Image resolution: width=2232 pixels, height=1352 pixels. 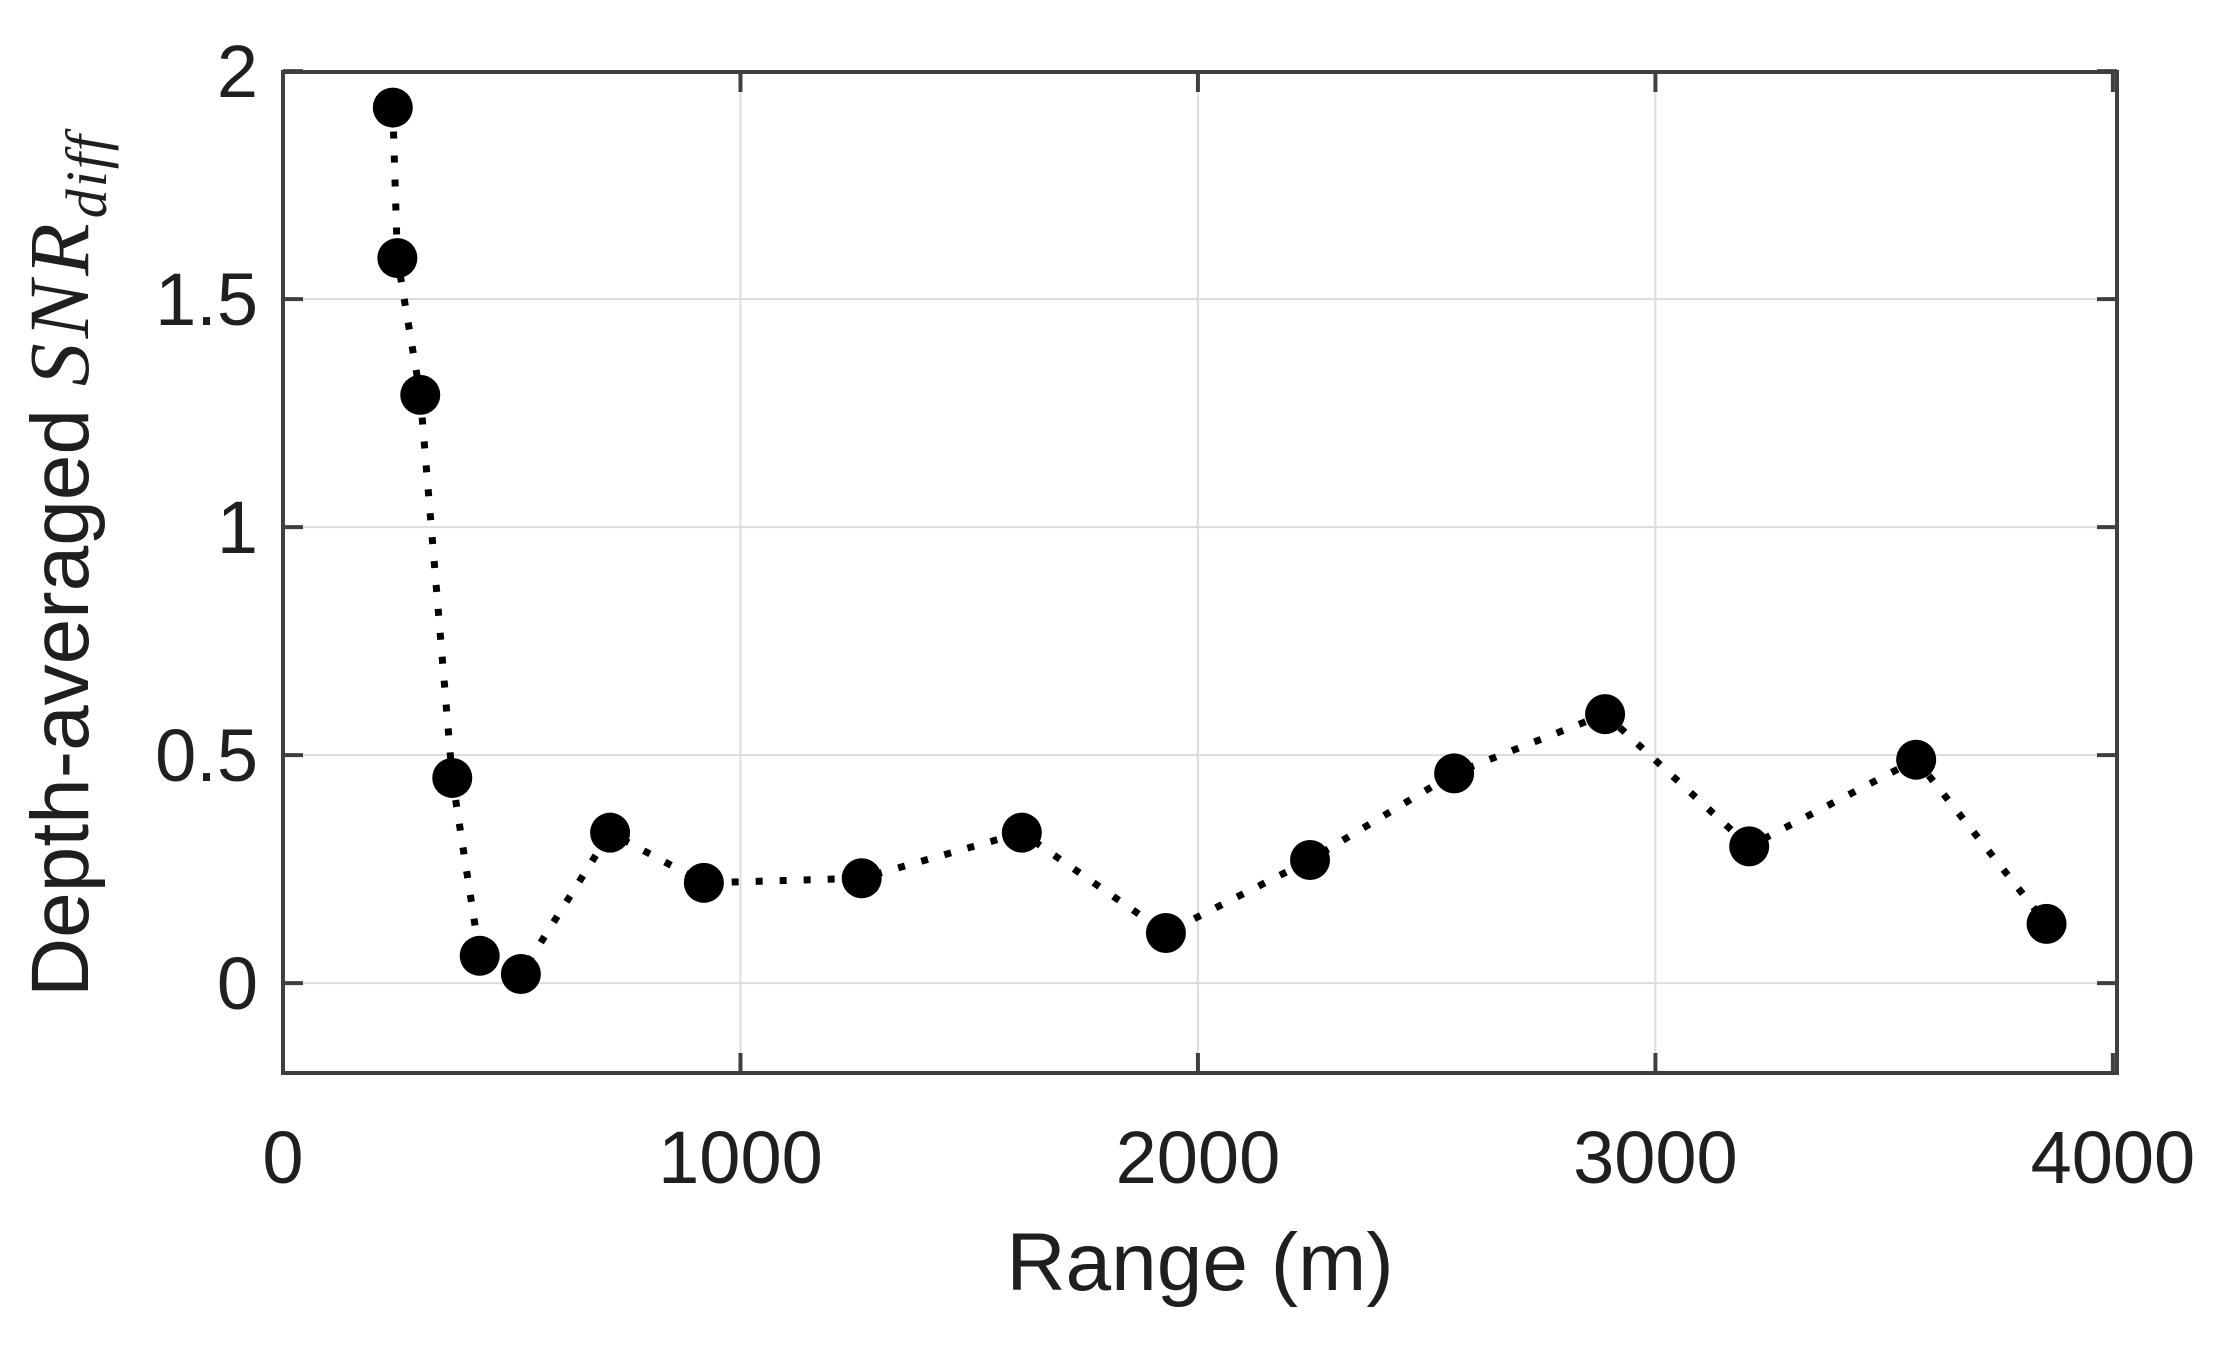 What do you see at coordinates (1655, 1157) in the screenshot?
I see `x-tick-label: 3000` at bounding box center [1655, 1157].